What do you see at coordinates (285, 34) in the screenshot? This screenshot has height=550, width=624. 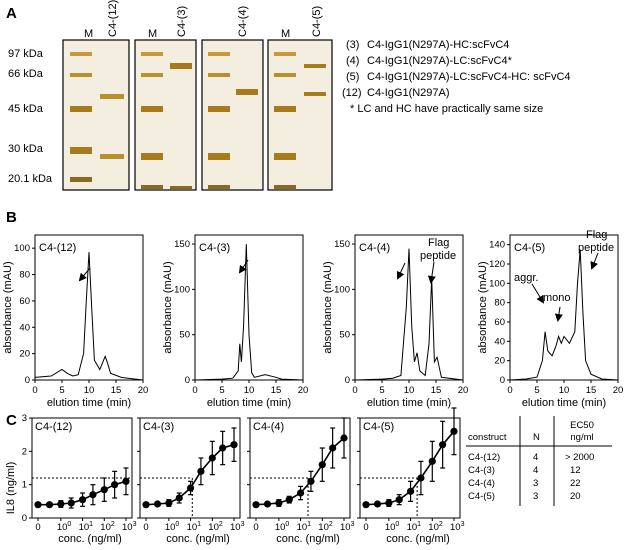 I see `gel-4-lane-m: M` at bounding box center [285, 34].